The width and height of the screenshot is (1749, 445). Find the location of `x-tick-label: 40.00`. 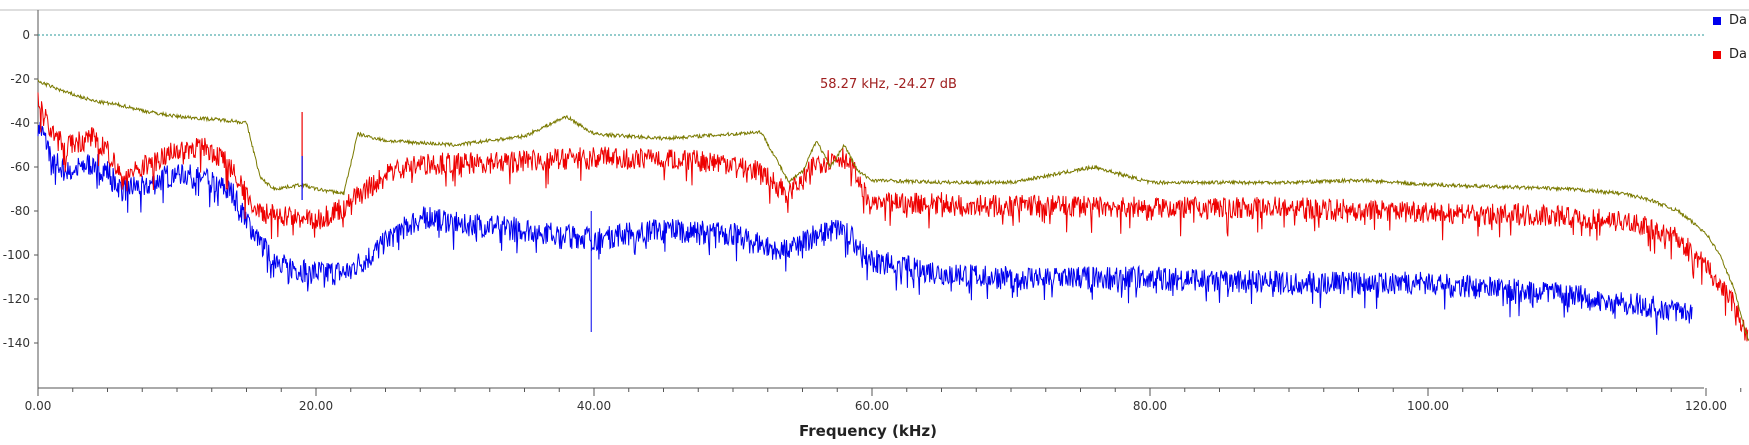

x-tick-label: 40.00 is located at coordinates (594, 406).